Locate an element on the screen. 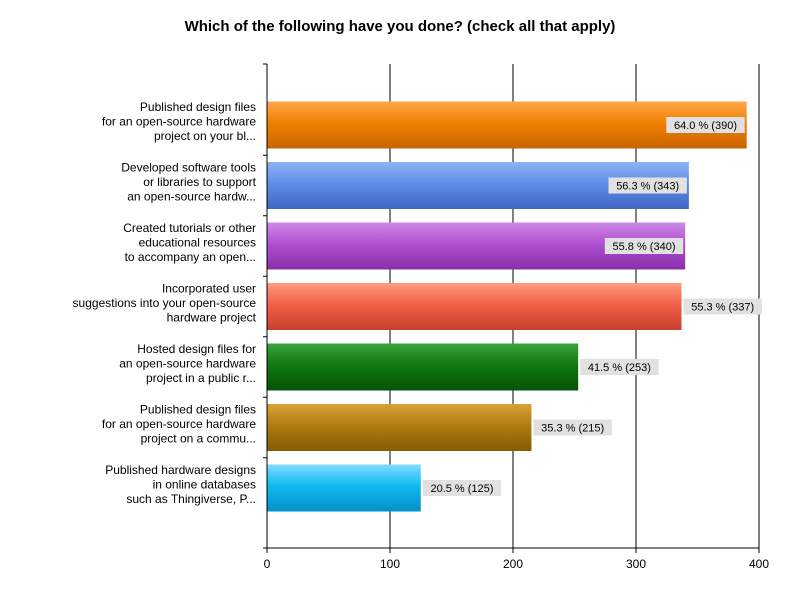 This screenshot has height=600, width=800. x-tick-label: 0 is located at coordinates (267, 564).